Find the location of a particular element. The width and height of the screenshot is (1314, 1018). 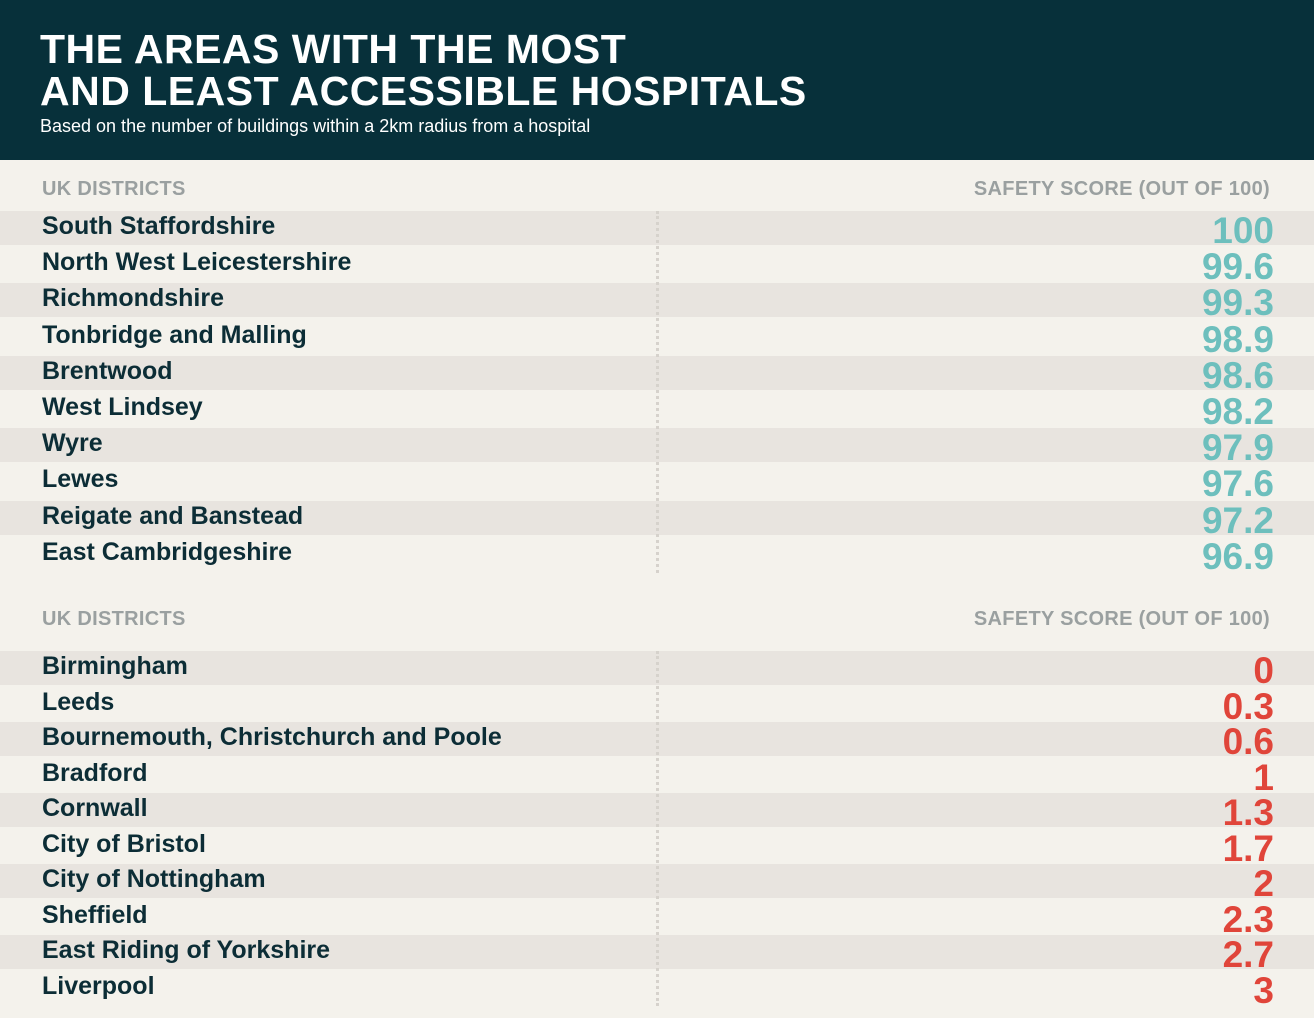

table-row: Liverpool 3 is located at coordinates (657, 990).